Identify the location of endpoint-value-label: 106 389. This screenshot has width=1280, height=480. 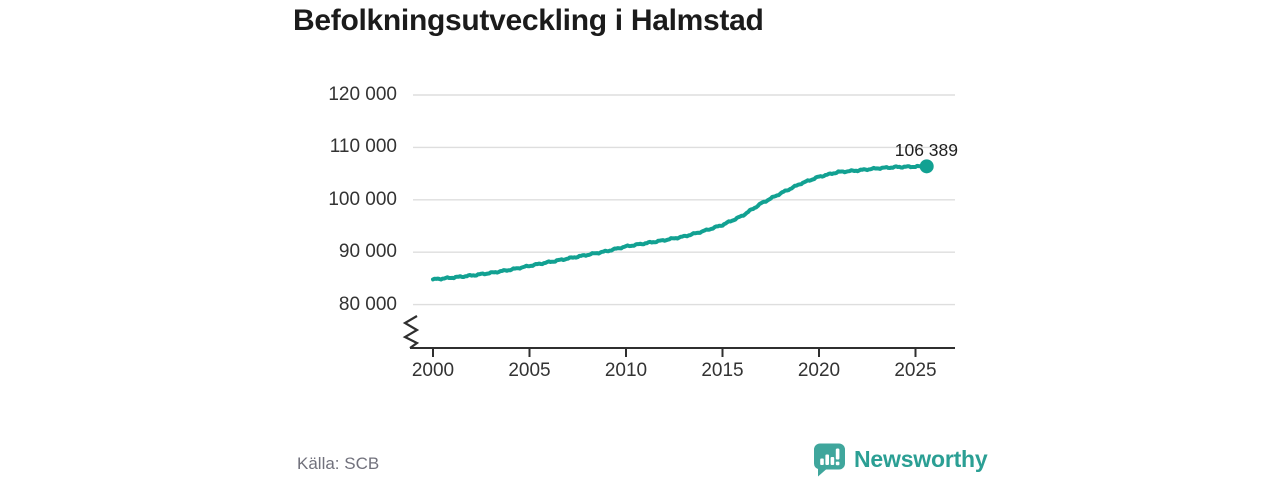
(926, 150).